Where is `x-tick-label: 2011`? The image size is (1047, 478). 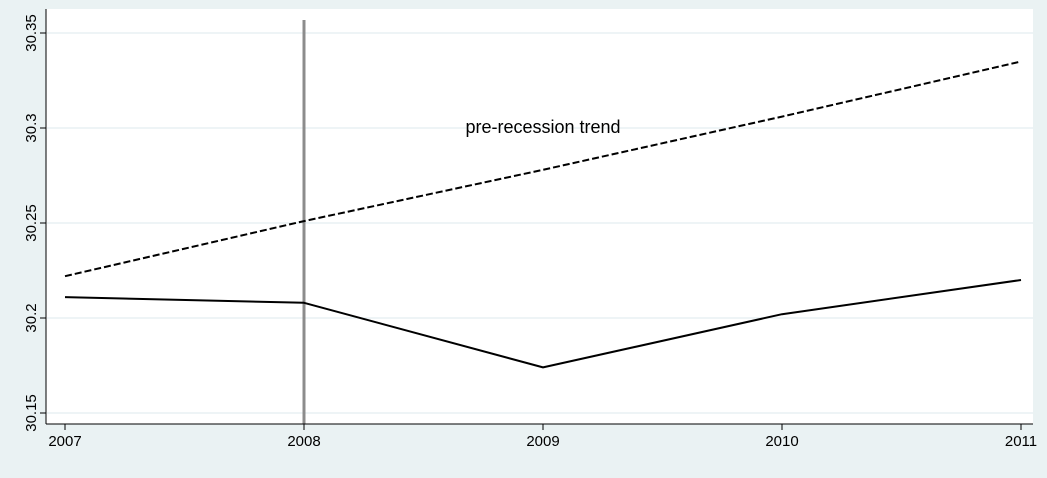 x-tick-label: 2011 is located at coordinates (1021, 441).